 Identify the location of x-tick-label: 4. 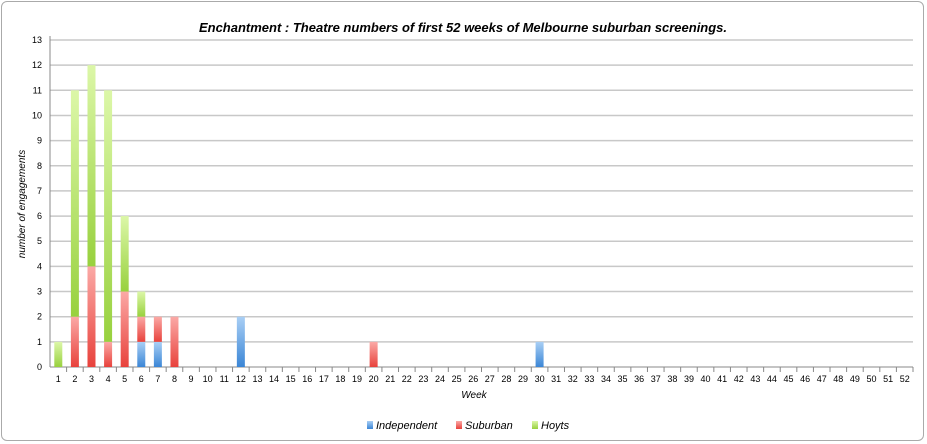
(108, 379).